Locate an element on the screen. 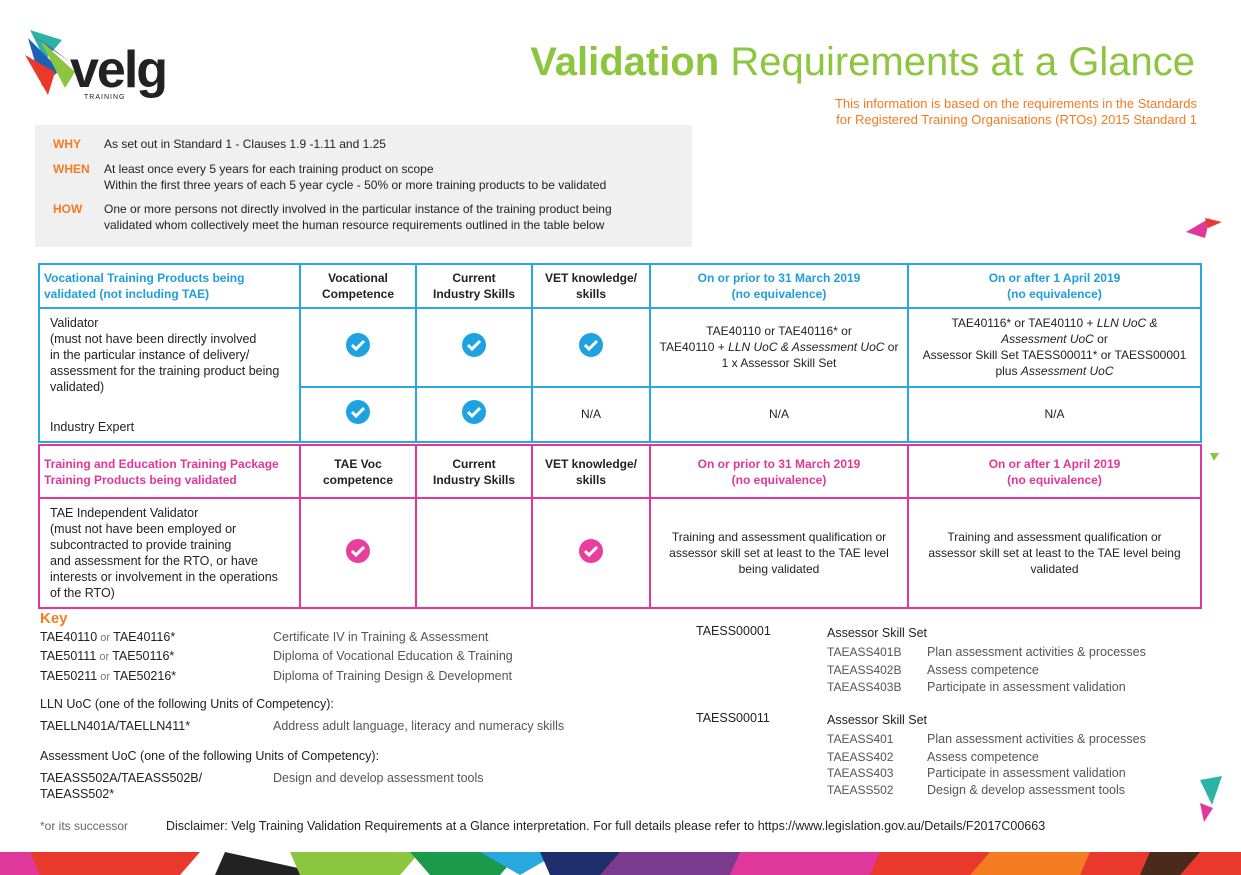  label-second: Industry Expert is located at coordinates (92, 427).